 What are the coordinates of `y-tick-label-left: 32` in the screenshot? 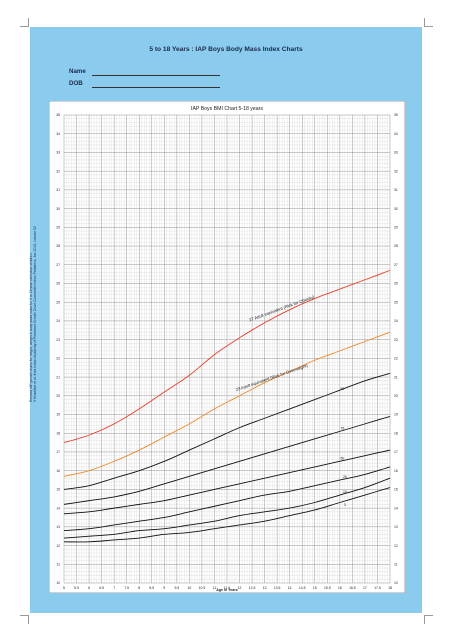 It's located at (58, 171).